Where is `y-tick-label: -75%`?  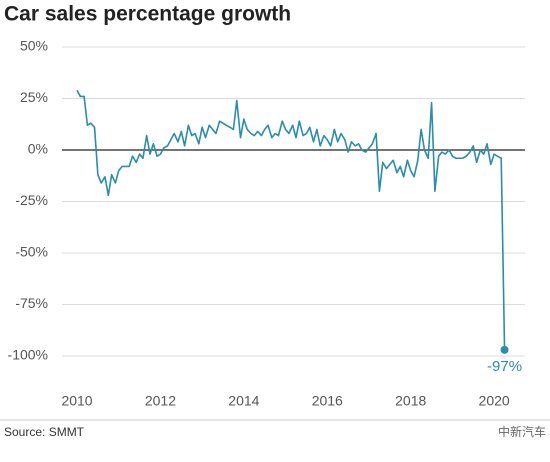 y-tick-label: -75% is located at coordinates (31, 303).